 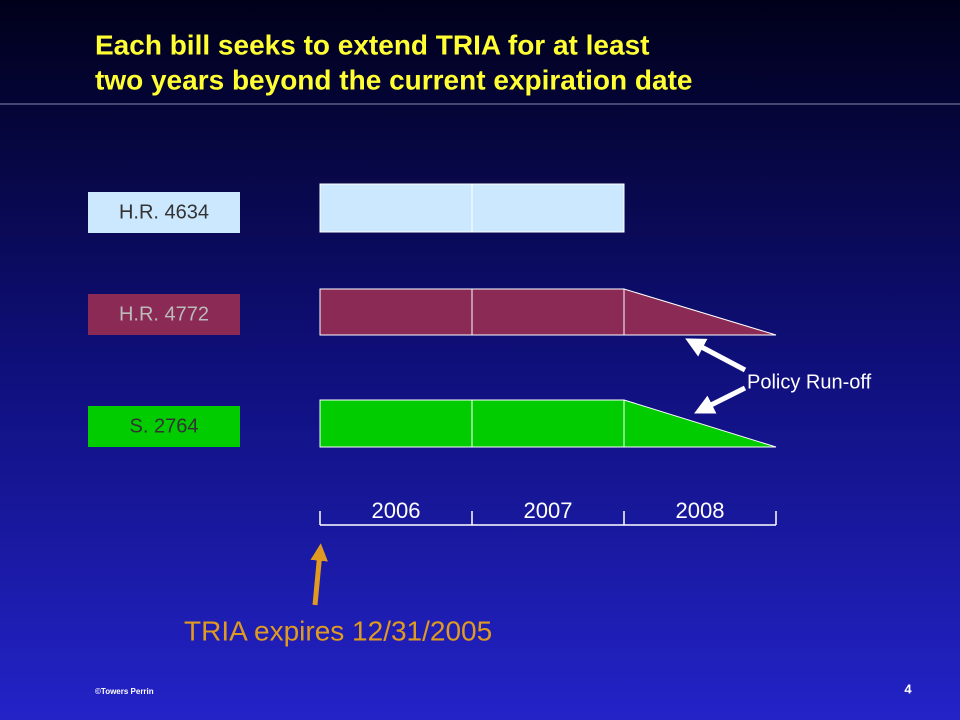 I want to click on bill-row: H.R. 4772, so click(x=432, y=312).